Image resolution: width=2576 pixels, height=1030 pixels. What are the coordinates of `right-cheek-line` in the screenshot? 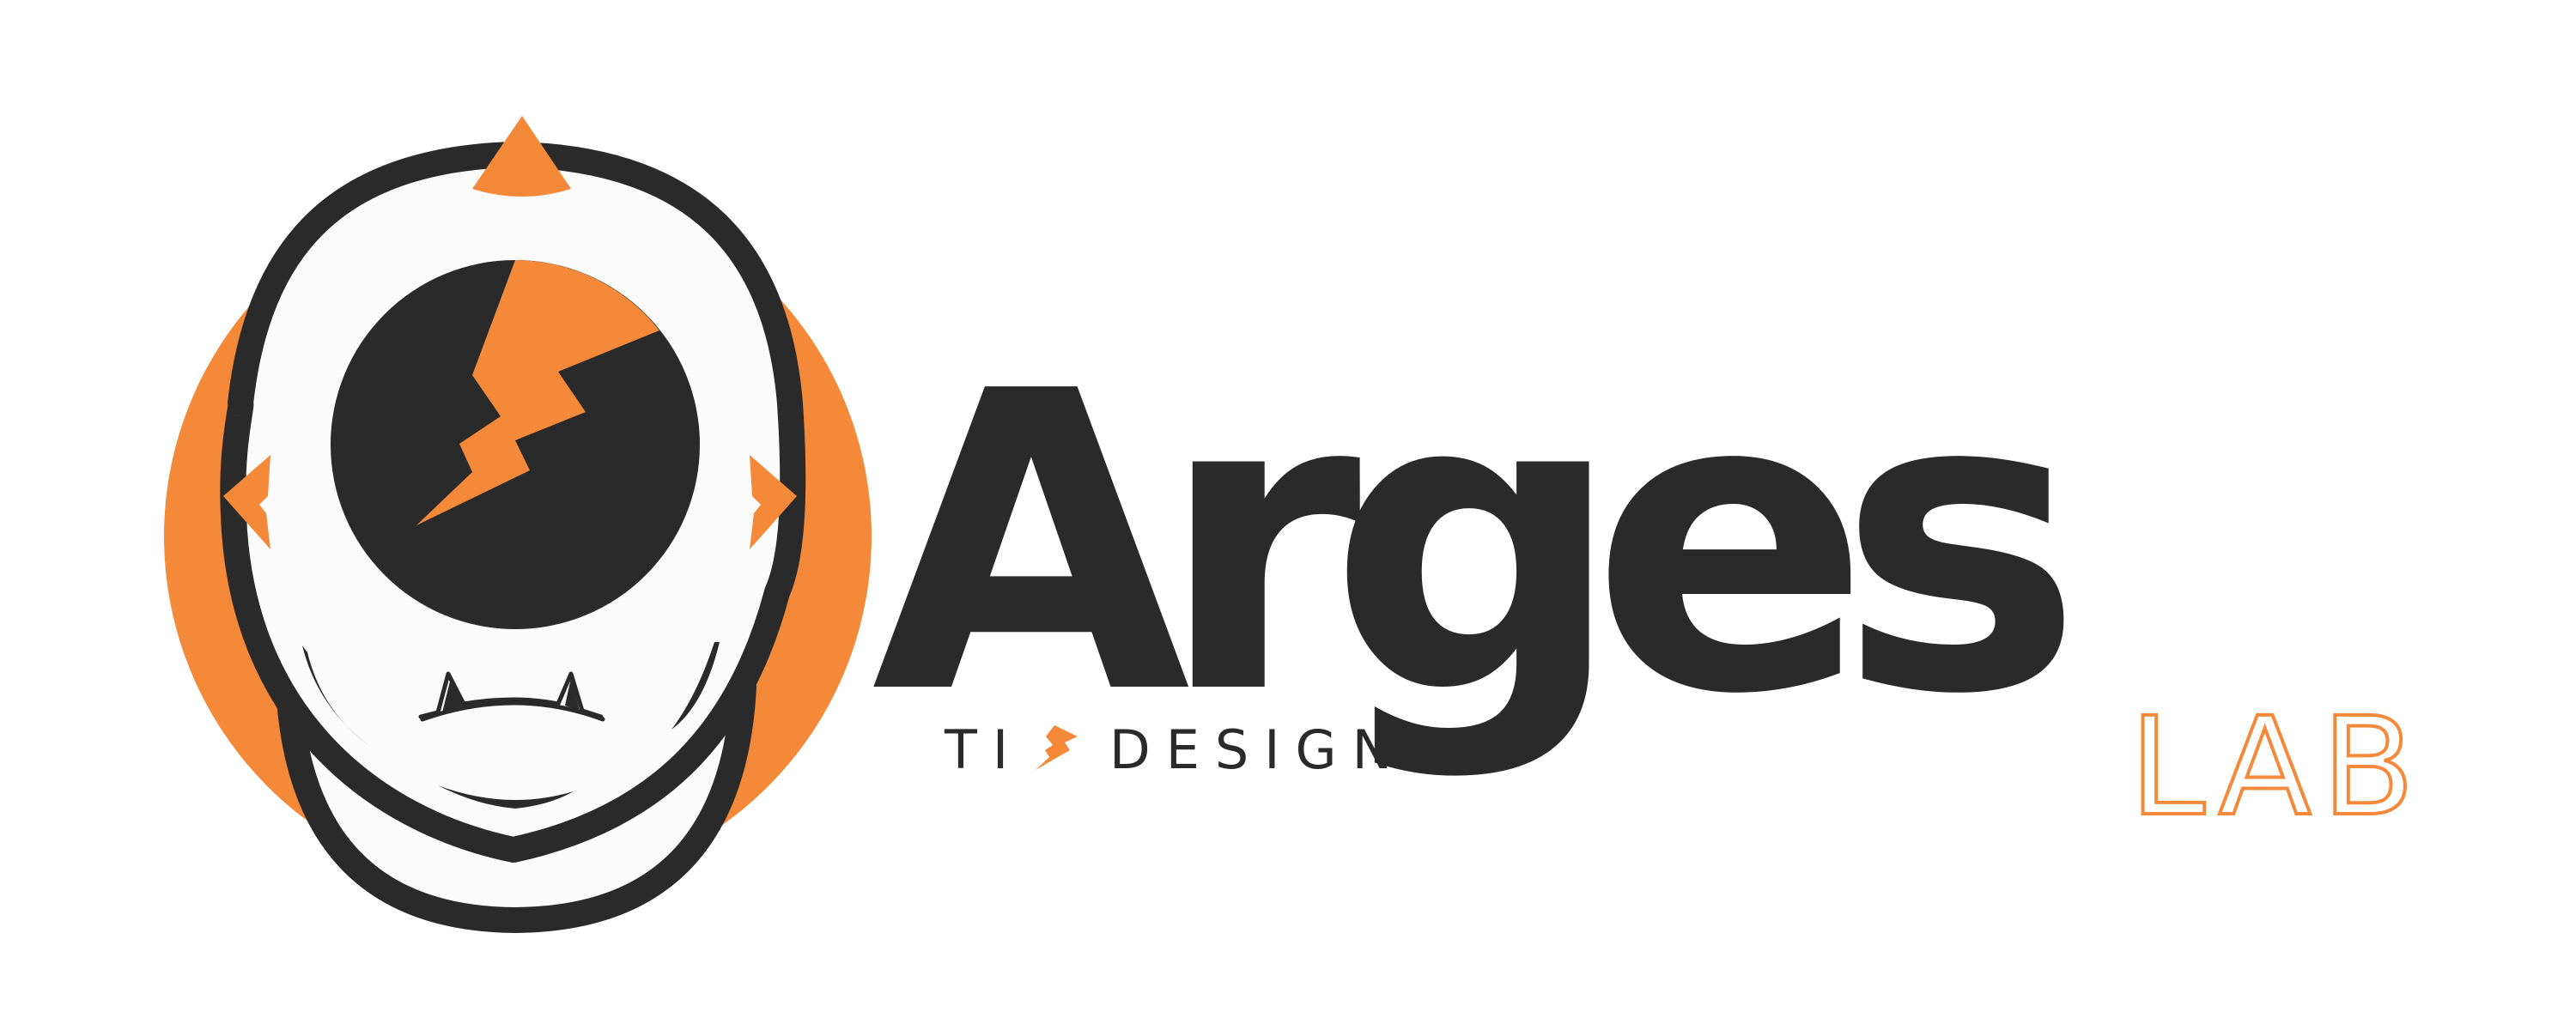 It's located at (695, 686).